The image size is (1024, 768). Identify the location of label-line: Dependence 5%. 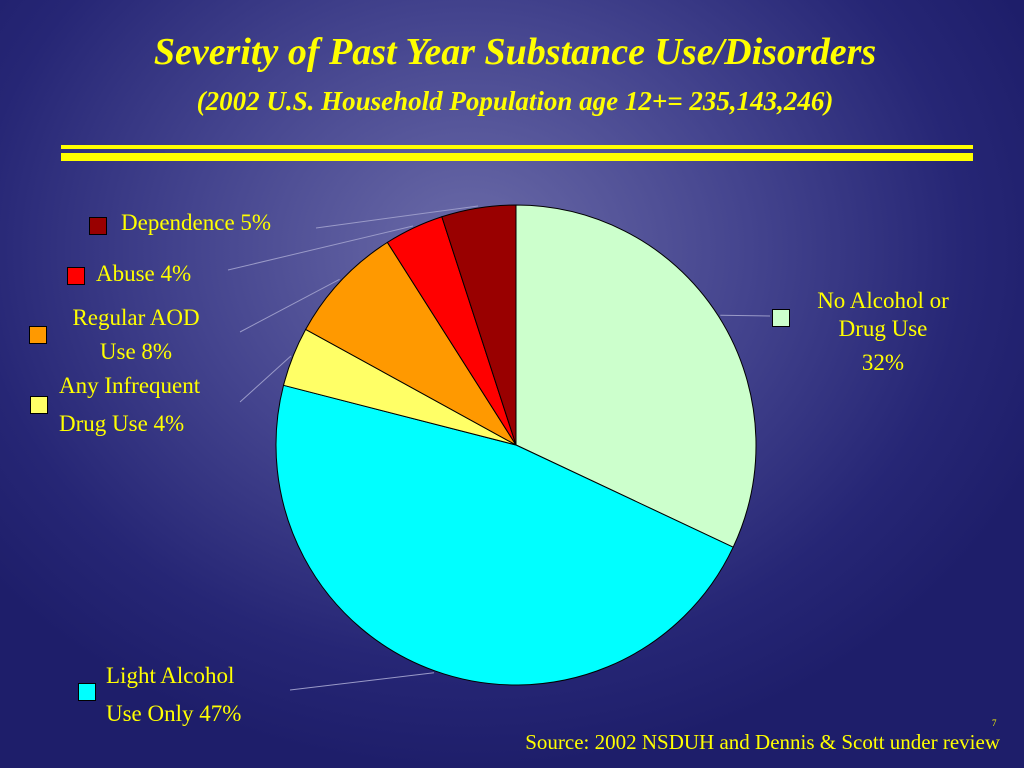
(196, 222).